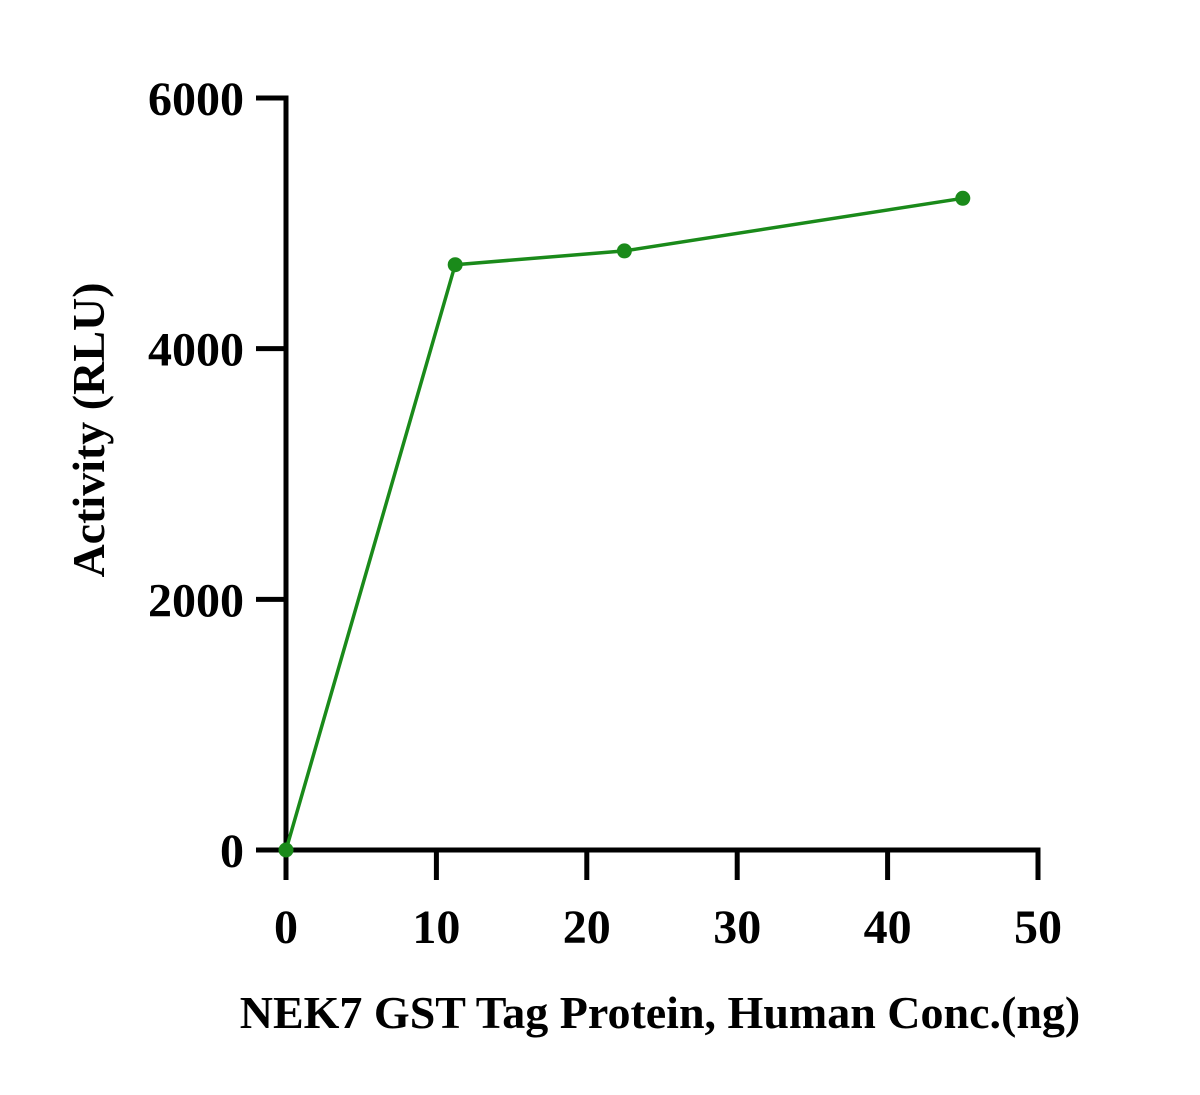 The width and height of the screenshot is (1200, 1095). What do you see at coordinates (196, 99) in the screenshot?
I see `y-tick-label: 6000` at bounding box center [196, 99].